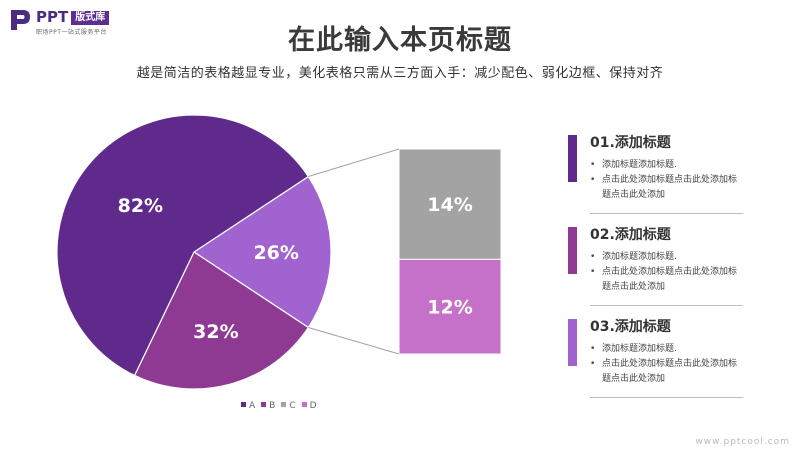 The image size is (800, 450). I want to click on stack-segment-label: 12%, so click(449, 308).